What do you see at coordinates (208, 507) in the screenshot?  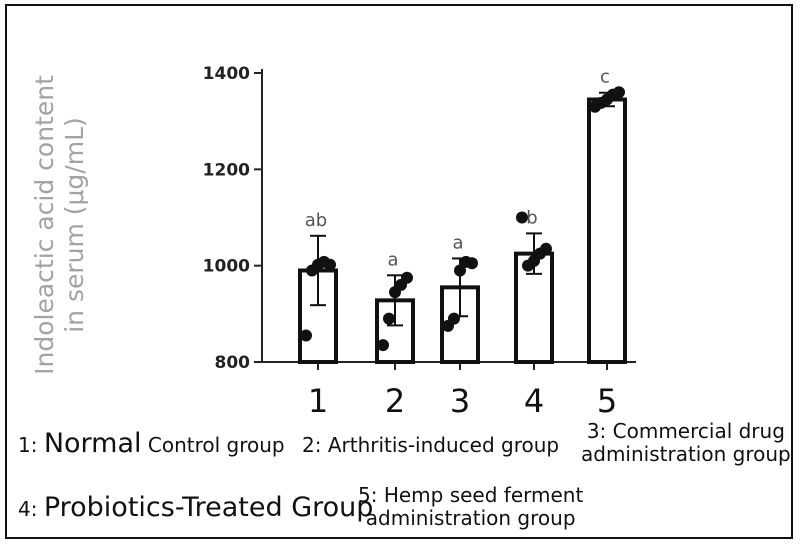 I see `legend-group-4-text: Probiotics-Treated Group` at bounding box center [208, 507].